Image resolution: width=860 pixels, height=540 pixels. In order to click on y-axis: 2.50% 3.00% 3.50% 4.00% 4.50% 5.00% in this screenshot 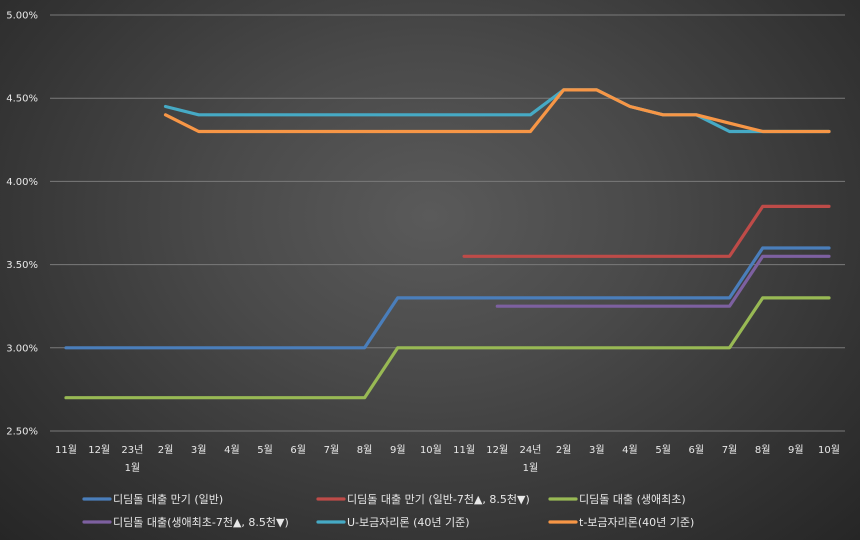, I will do `click(22, 224)`.